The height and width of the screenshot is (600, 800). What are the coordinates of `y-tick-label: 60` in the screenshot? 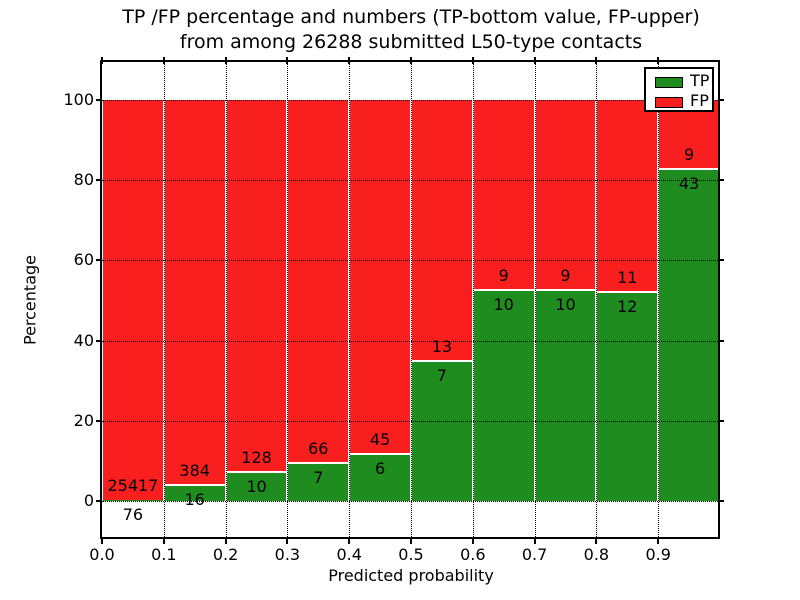 It's located at (83, 260).